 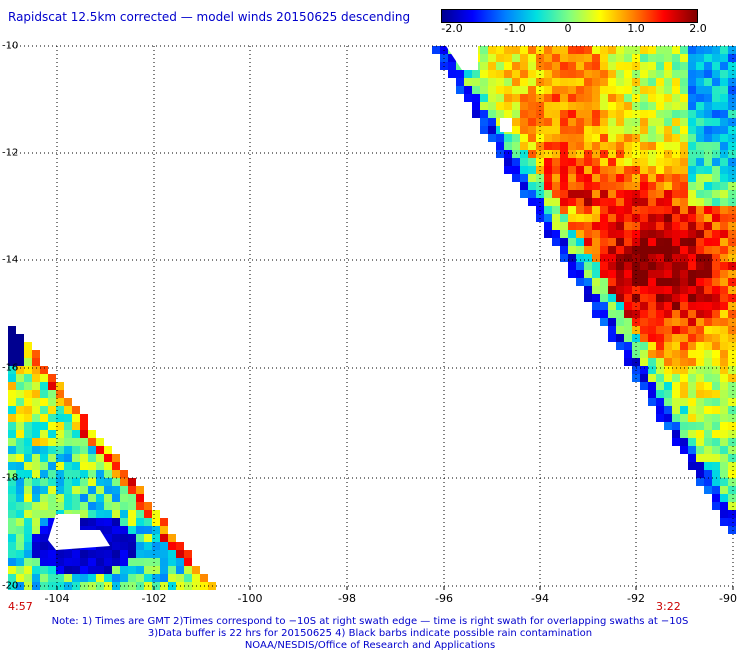 What do you see at coordinates (569, 16) in the screenshot?
I see `colorbar` at bounding box center [569, 16].